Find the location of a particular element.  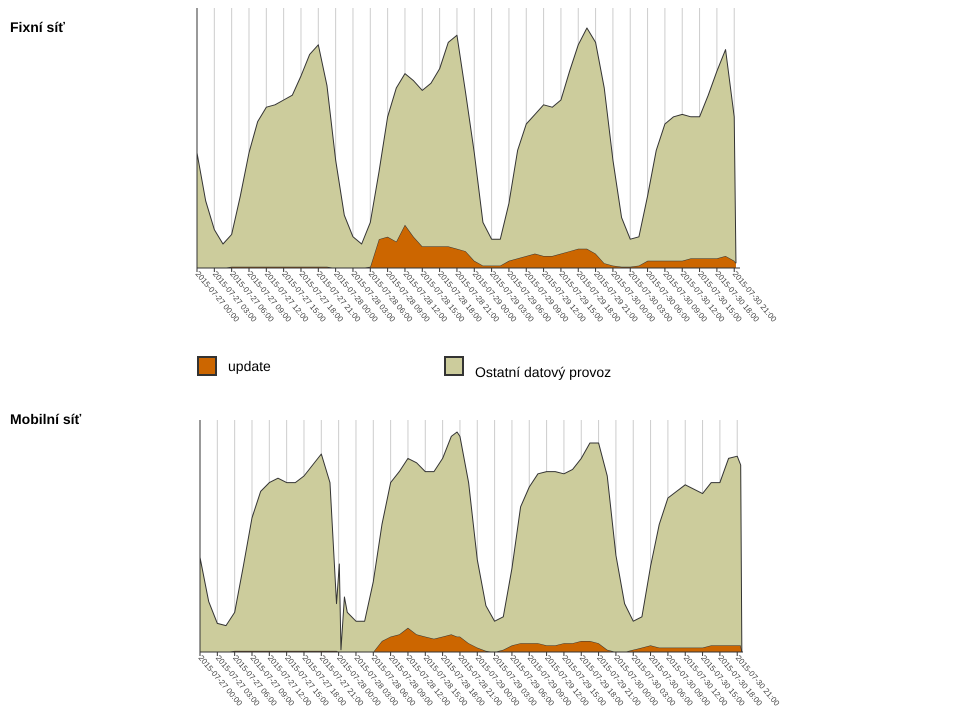

text: Fixní síť is located at coordinates (38, 27).